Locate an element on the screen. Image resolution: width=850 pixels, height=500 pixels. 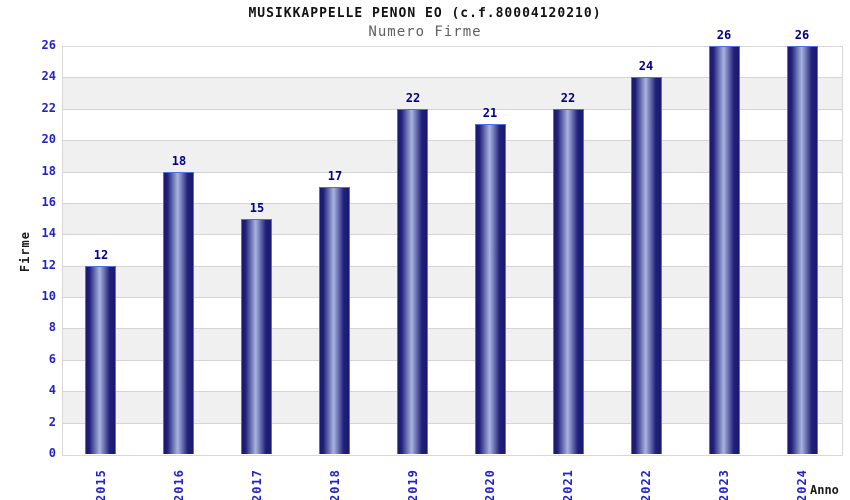
x-tick-label-2019: 2019 is located at coordinates (413, 484).